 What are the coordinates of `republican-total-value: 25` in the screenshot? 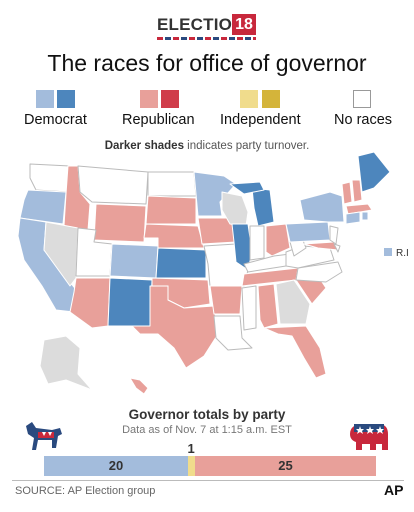 It's located at (285, 465).